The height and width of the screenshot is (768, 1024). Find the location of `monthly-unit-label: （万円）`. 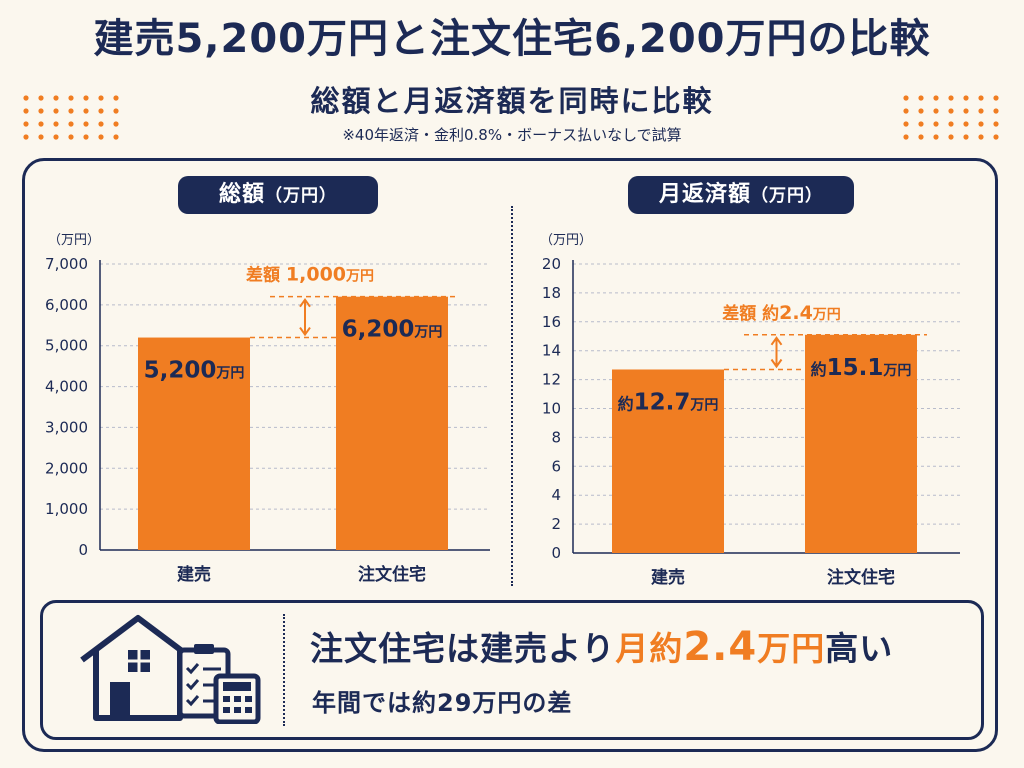

monthly-unit-label: （万円） is located at coordinates (566, 240).